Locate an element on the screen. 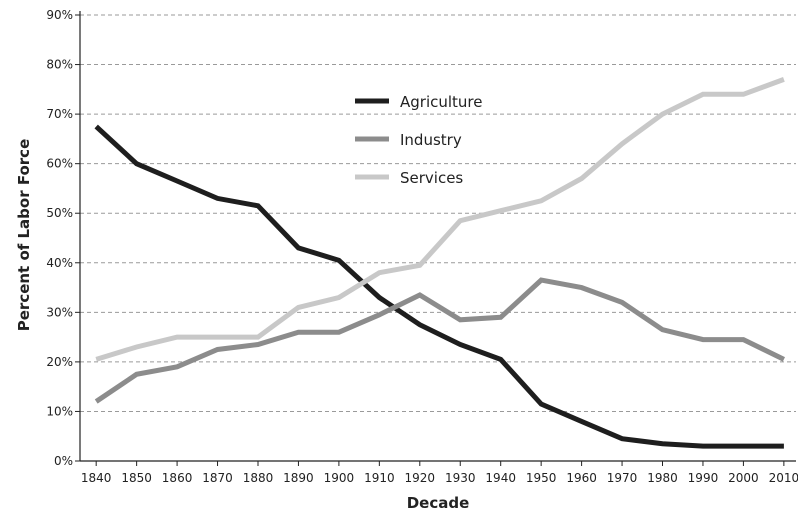  y-tick-label: 20% is located at coordinates (59, 362).